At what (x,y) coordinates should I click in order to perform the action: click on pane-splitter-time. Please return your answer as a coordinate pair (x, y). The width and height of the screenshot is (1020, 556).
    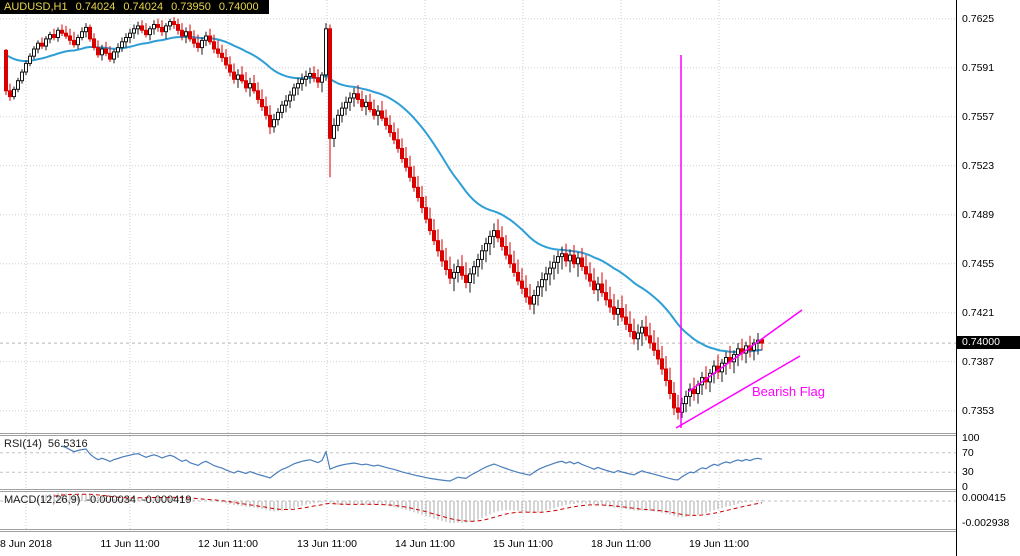
    Looking at the image, I should click on (510, 530).